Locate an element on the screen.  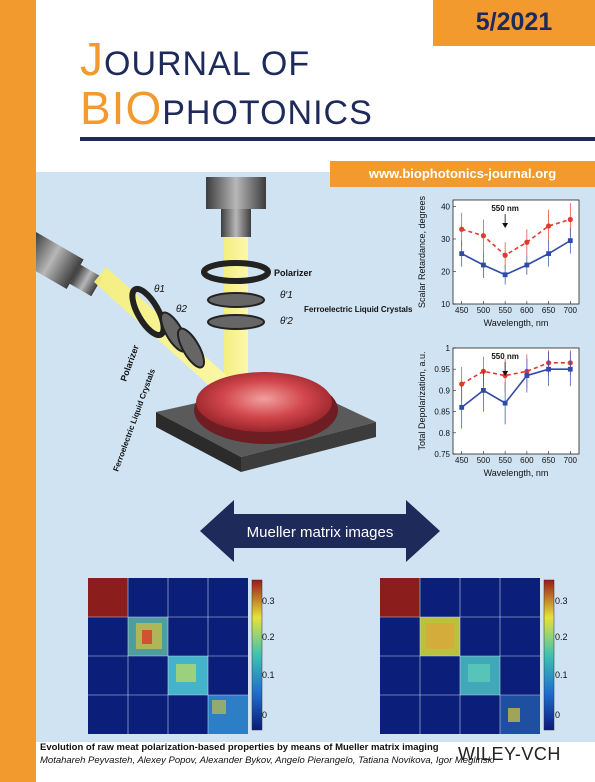
x-tick-label: 450 is located at coordinates (462, 310).